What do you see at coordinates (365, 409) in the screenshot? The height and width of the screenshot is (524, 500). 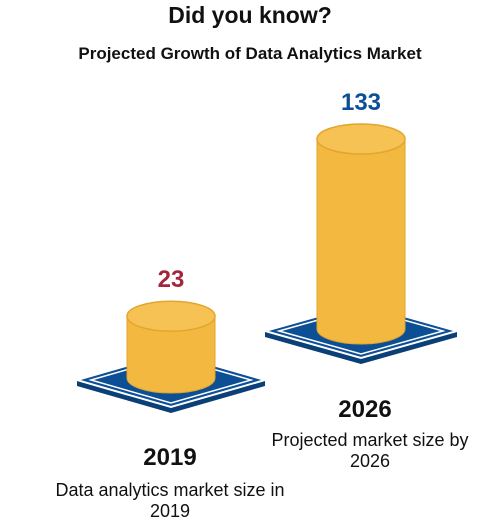 I see `year-label-2026: 2026` at bounding box center [365, 409].